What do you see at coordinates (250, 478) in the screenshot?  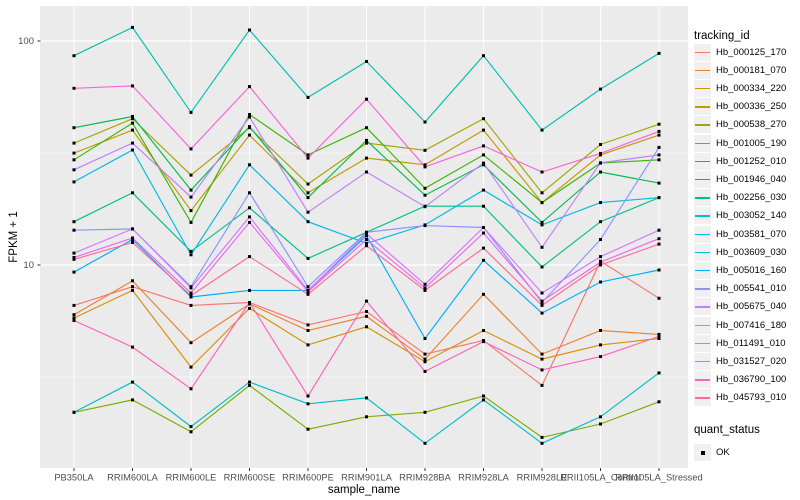 I see `x-tick-label: RRIM600SE` at bounding box center [250, 478].